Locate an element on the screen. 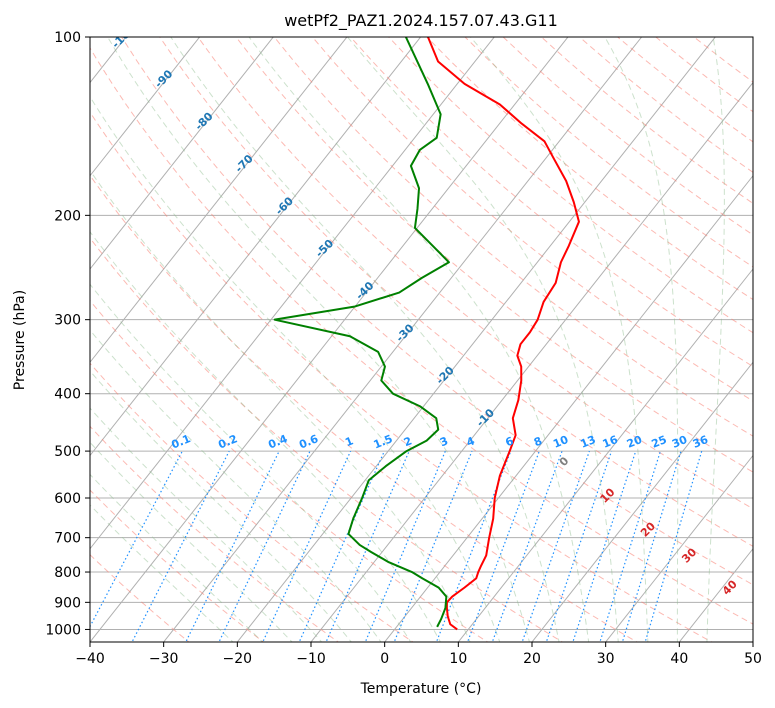 The image size is (775, 708). x-tick-label: 40 is located at coordinates (679, 659).